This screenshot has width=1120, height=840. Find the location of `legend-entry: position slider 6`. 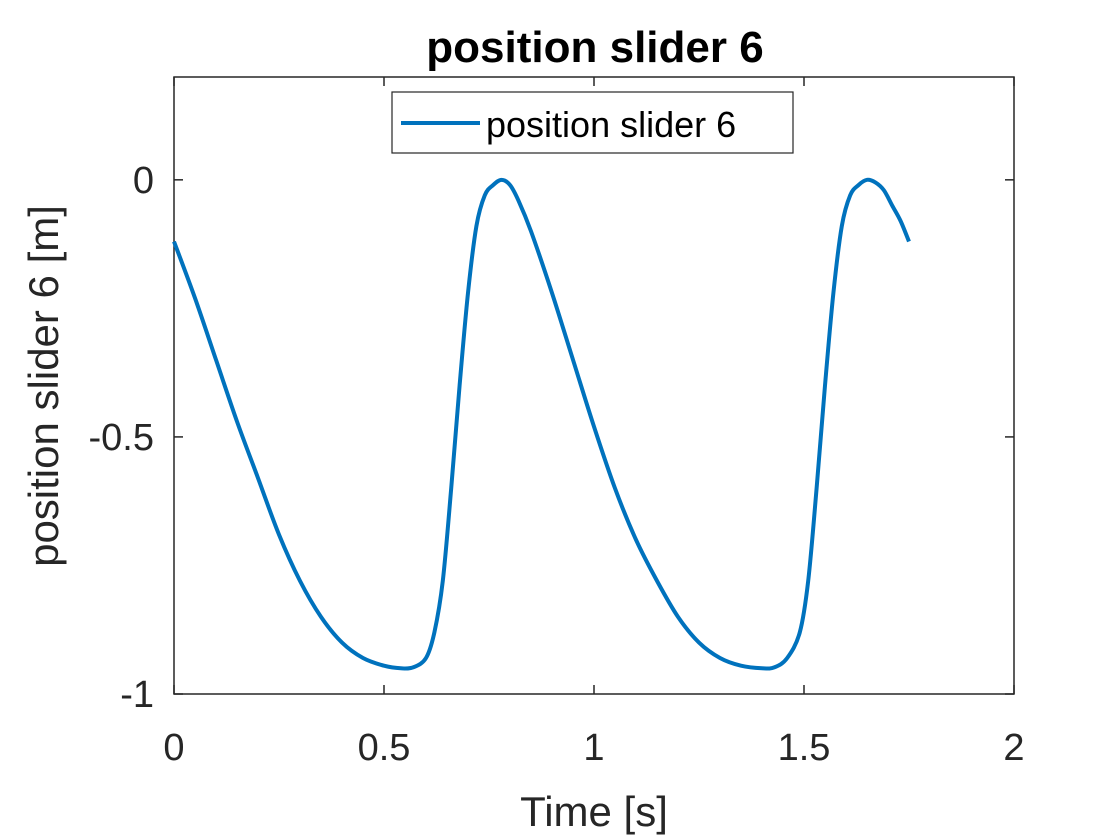

legend-entry: position slider 6 is located at coordinates (611, 124).